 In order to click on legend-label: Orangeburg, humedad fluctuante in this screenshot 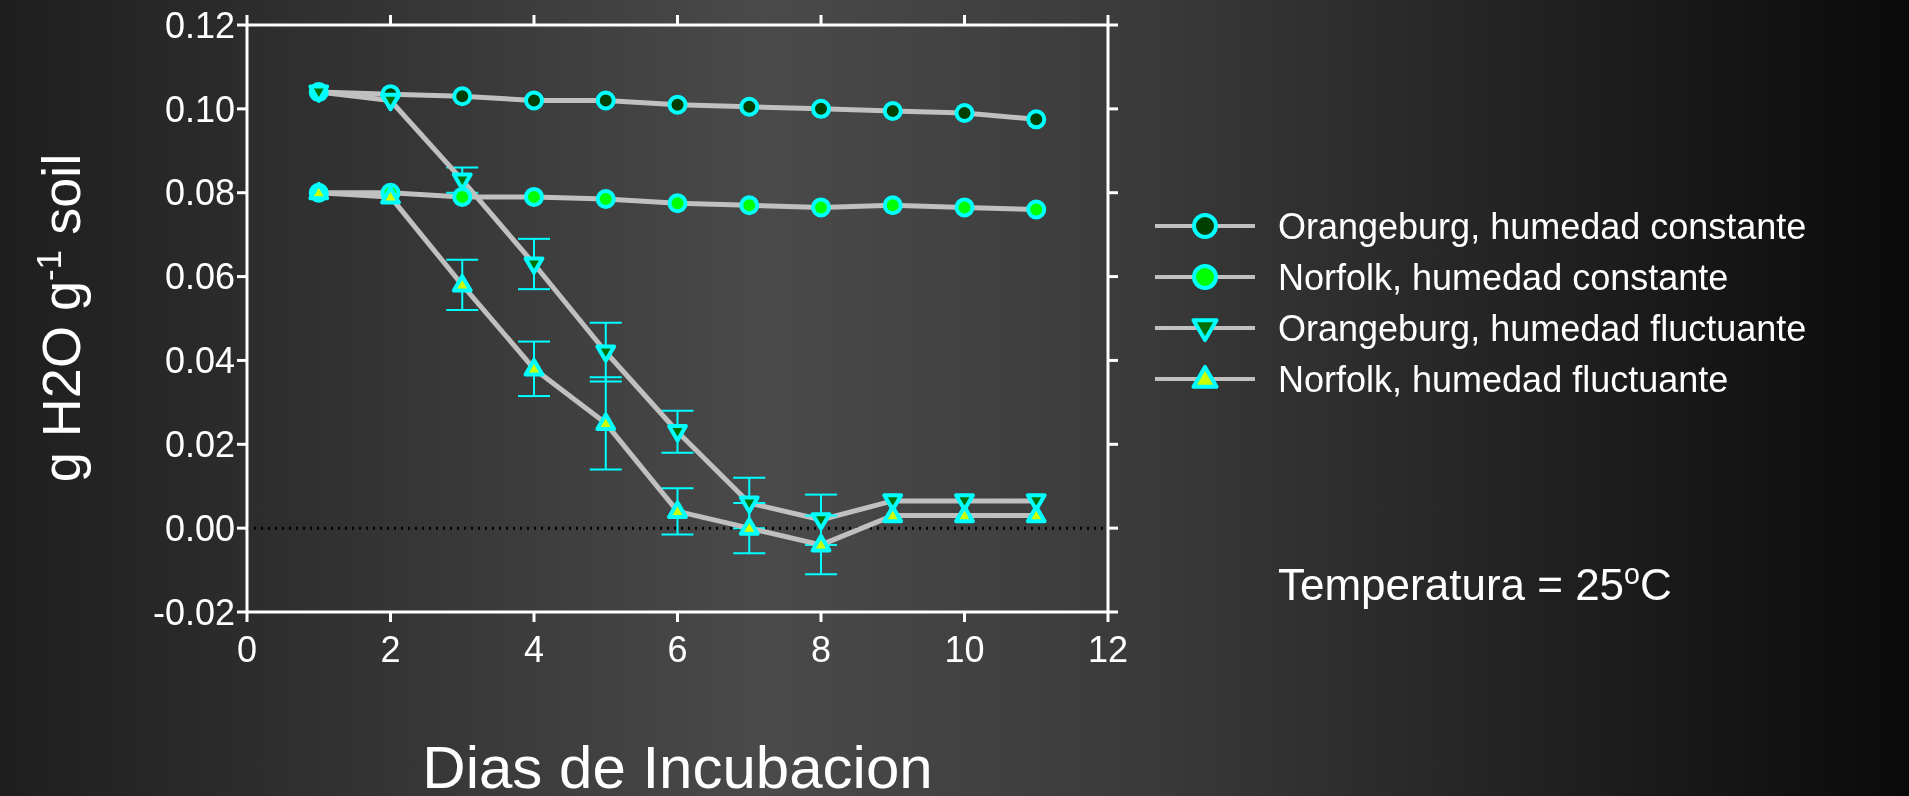, I will do `click(1542, 328)`.